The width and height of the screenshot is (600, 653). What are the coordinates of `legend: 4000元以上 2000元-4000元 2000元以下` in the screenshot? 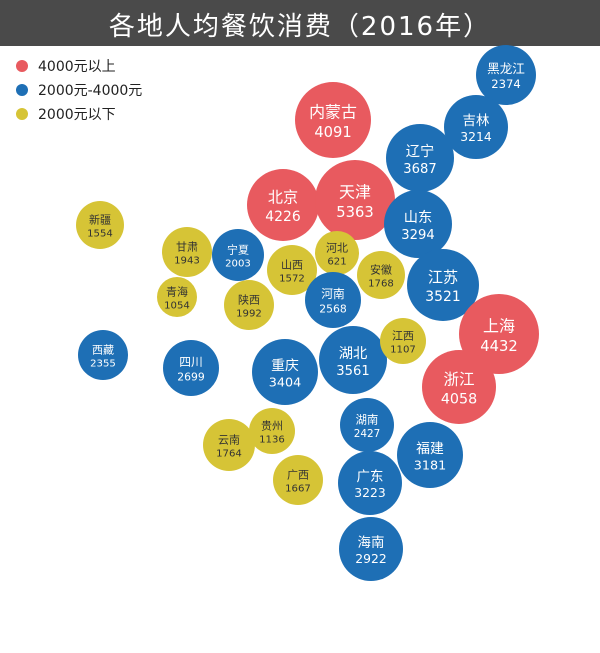 It's located at (79, 90).